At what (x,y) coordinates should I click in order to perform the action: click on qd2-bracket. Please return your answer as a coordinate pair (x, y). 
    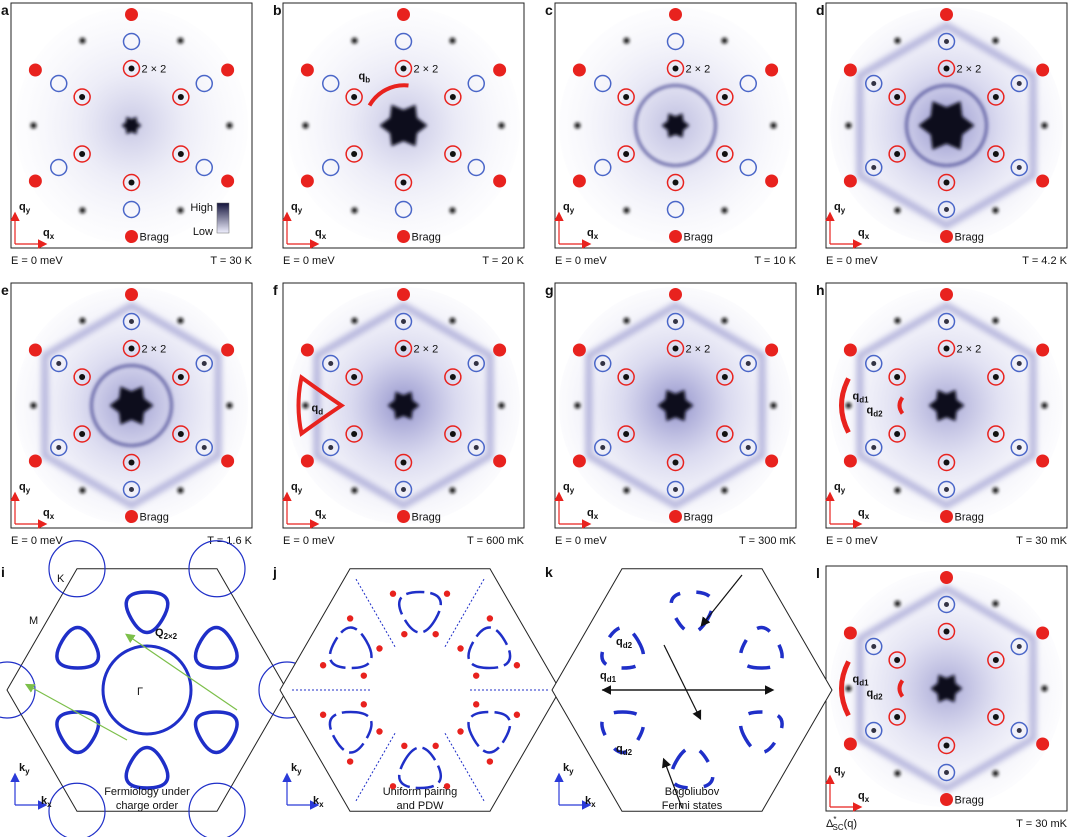
    Looking at the image, I should click on (901, 405).